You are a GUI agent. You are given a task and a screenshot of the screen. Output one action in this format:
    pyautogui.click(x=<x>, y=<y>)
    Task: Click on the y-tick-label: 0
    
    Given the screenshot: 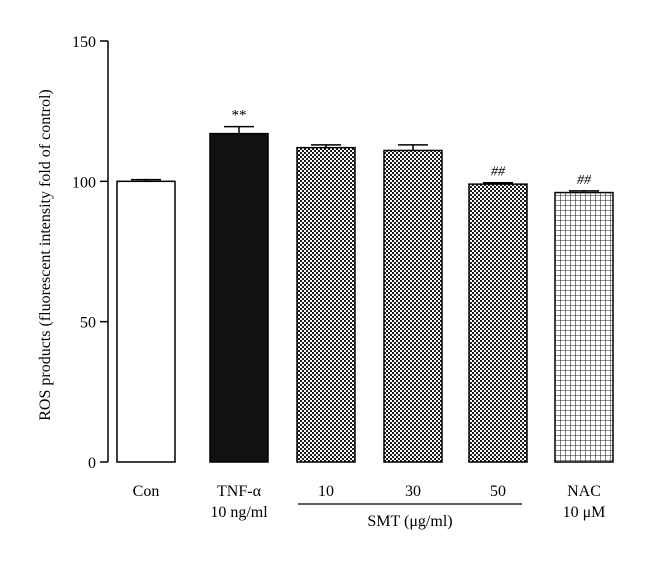 What is the action you would take?
    pyautogui.click(x=92, y=463)
    